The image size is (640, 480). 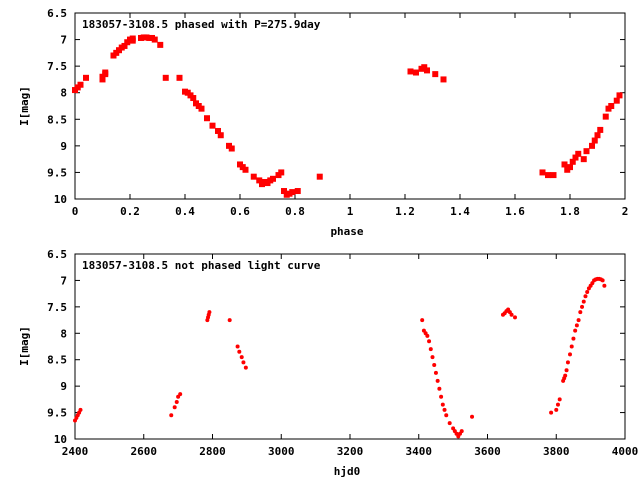 I want to click on unphased-y-tick-label: 9, so click(x=63, y=386).